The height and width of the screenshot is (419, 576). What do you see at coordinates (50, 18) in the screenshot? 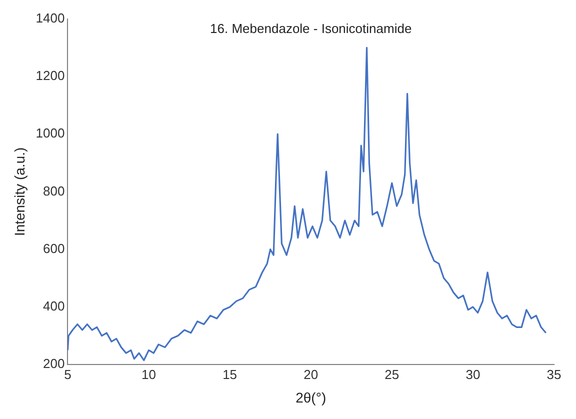
I see `y-tick-label: 1400` at bounding box center [50, 18].